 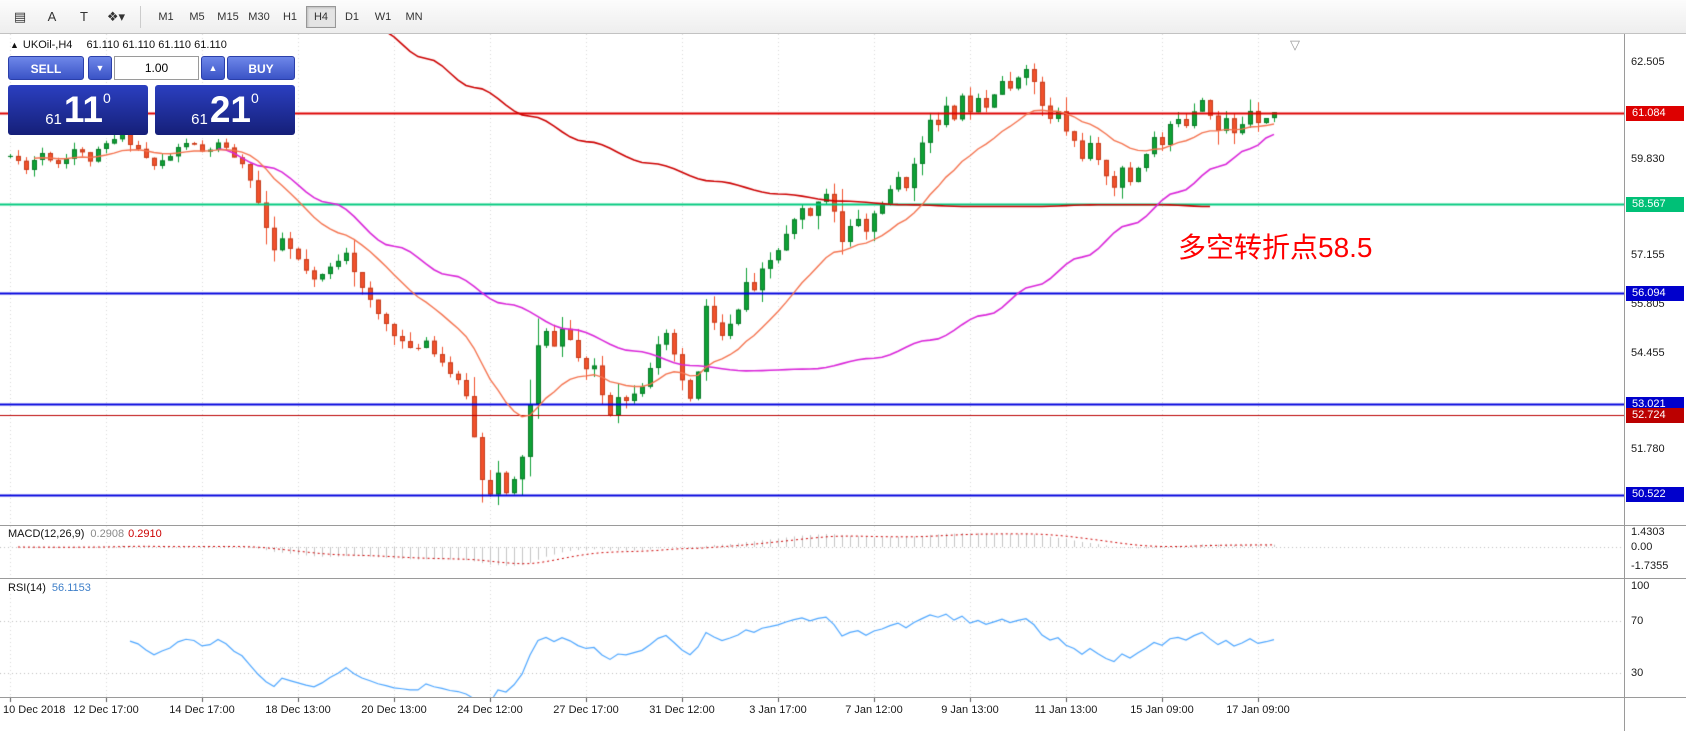 What do you see at coordinates (1162, 710) in the screenshot?
I see `time-axis-label: 15 Jan 09:00` at bounding box center [1162, 710].